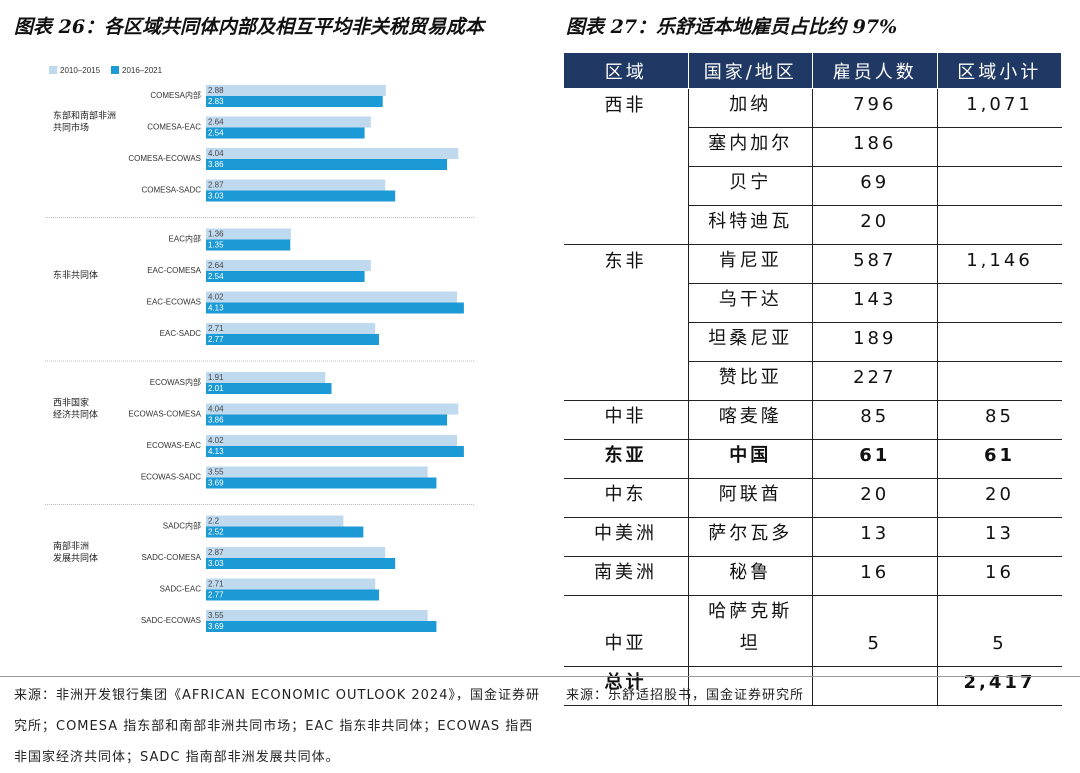 The height and width of the screenshot is (773, 1080). Describe the element at coordinates (750, 631) in the screenshot. I see `table-cell: 哈萨克斯坦` at that location.